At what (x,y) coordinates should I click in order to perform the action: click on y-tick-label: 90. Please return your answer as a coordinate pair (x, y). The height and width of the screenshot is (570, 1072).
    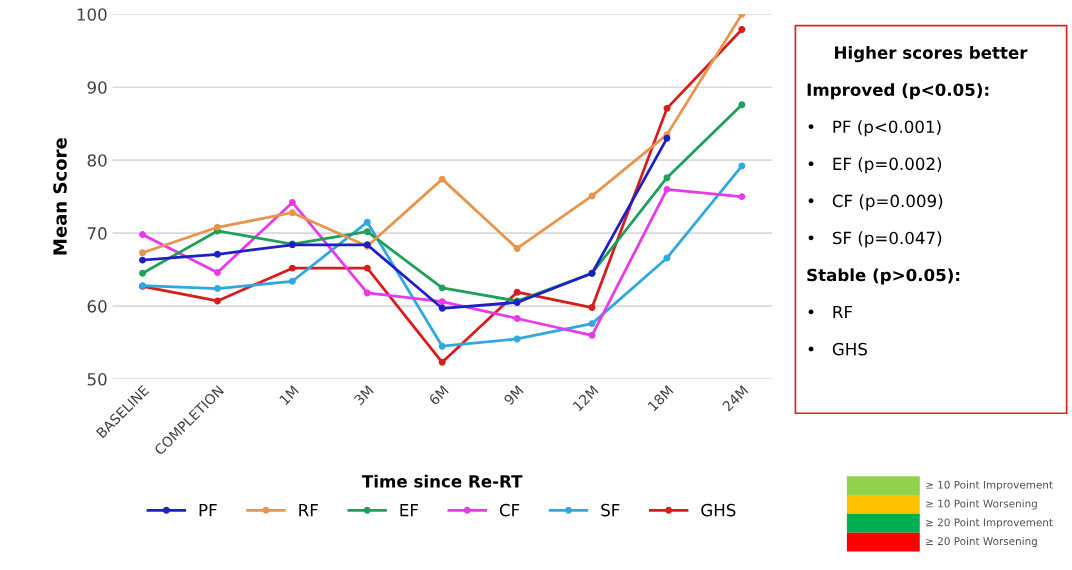
    Looking at the image, I should click on (97, 87).